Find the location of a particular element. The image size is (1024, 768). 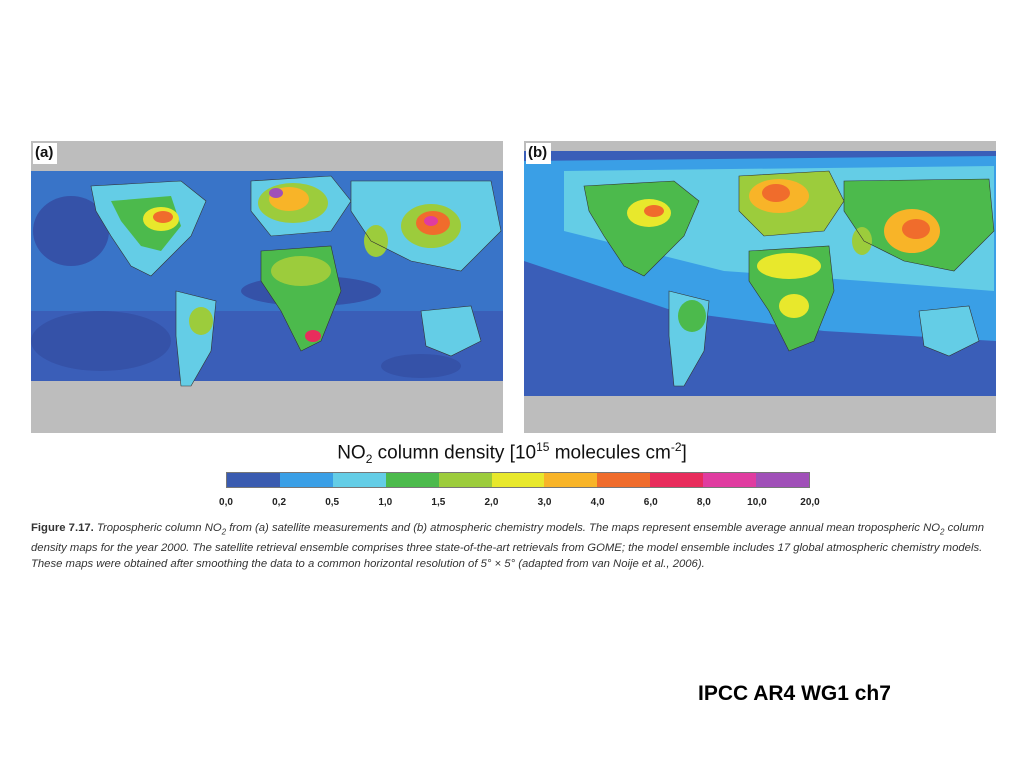

colorbar-tick-label: 0,2 is located at coordinates (279, 502).